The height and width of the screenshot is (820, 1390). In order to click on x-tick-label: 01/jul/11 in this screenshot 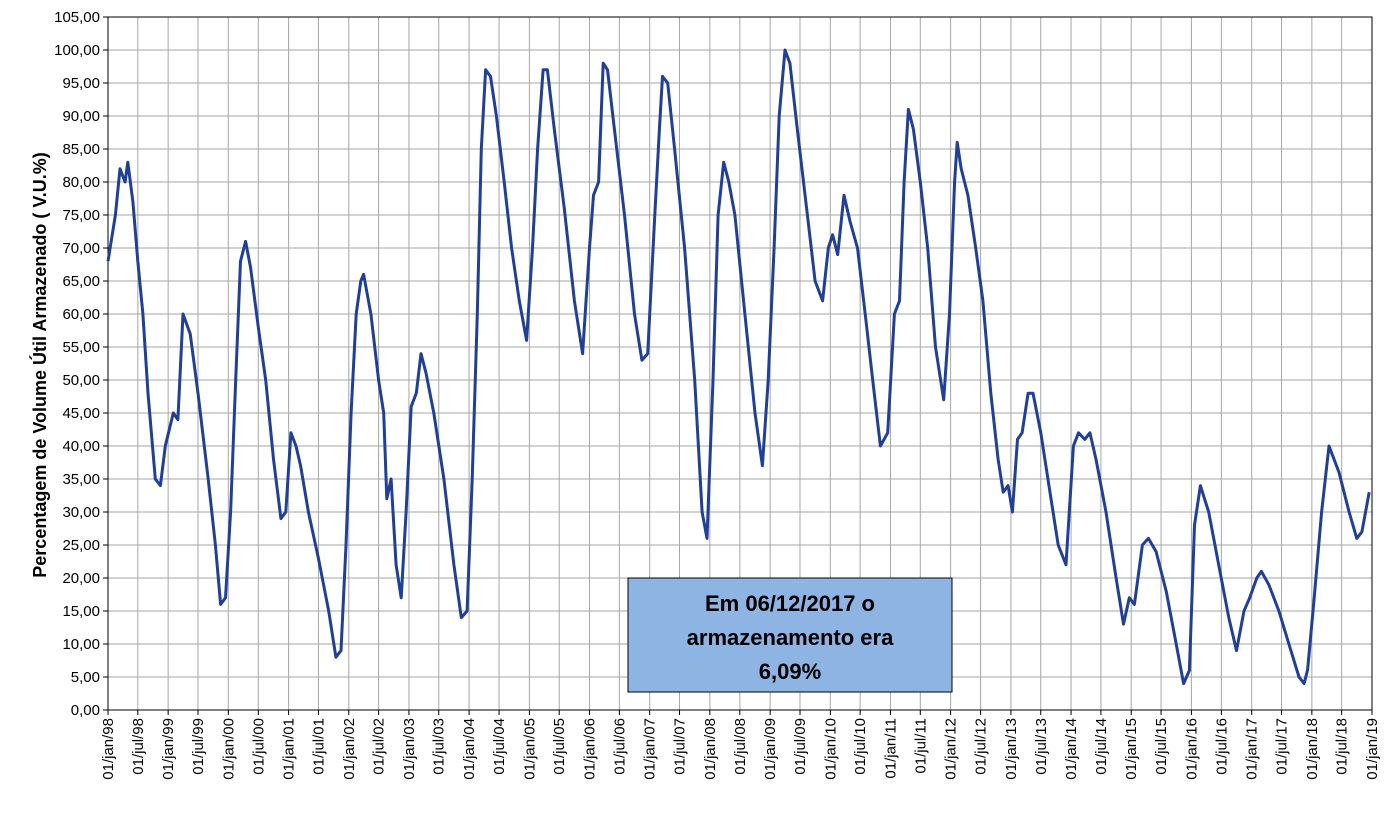, I will do `click(920, 746)`.